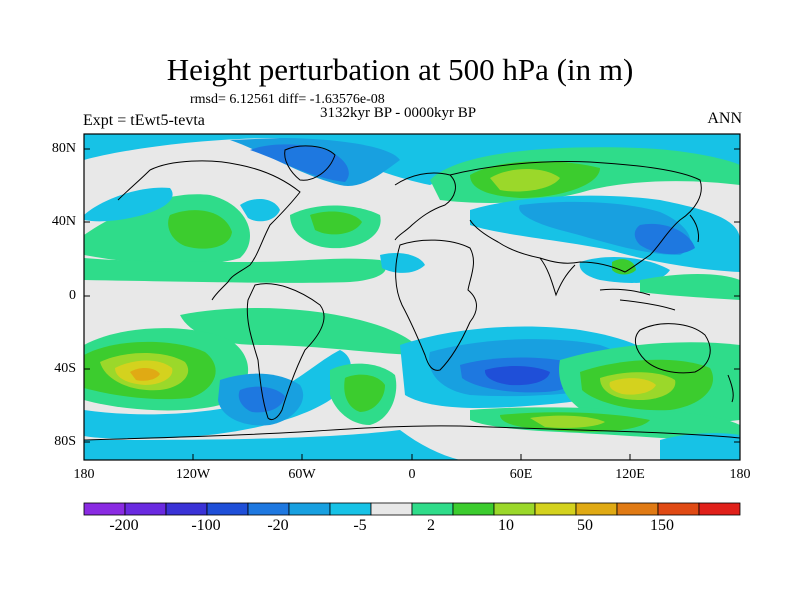 This screenshot has height=600, width=800. What do you see at coordinates (557, 277) in the screenshot?
I see `coast-india` at bounding box center [557, 277].